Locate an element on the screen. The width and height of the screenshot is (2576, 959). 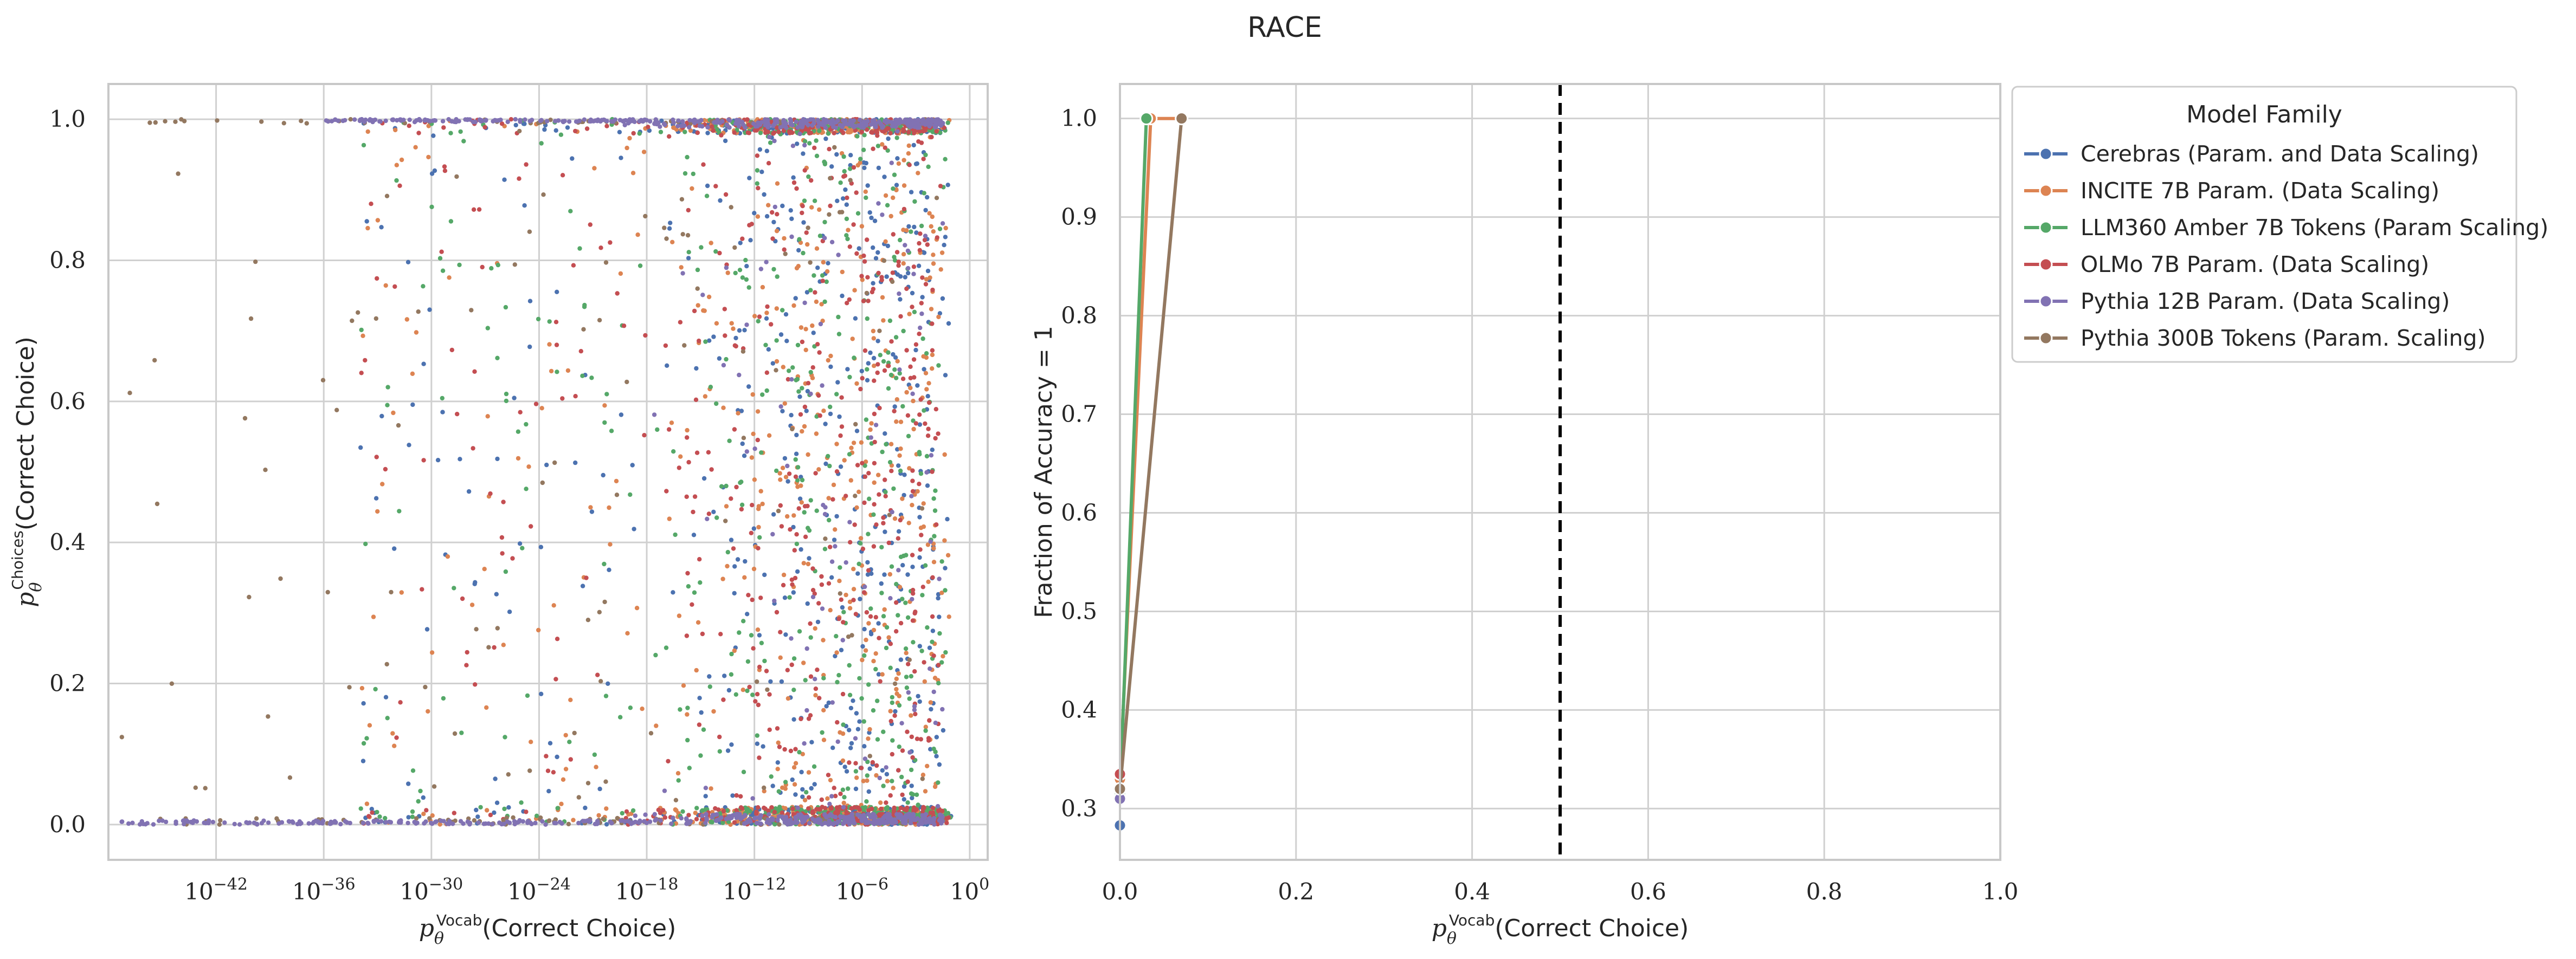
series-line is located at coordinates (1133, 456).